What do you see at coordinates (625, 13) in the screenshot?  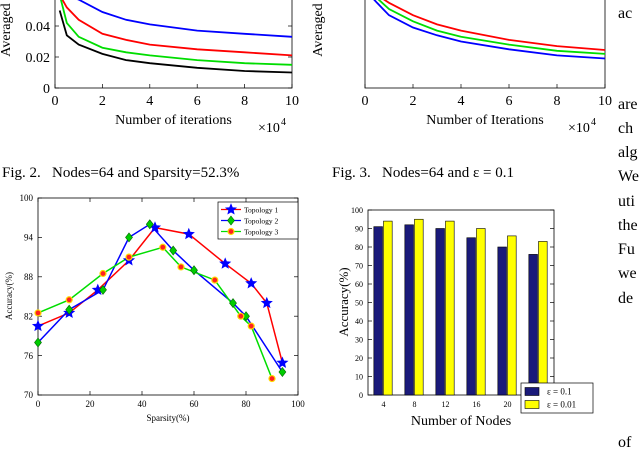 I see `body-text-fragment: ac` at bounding box center [625, 13].